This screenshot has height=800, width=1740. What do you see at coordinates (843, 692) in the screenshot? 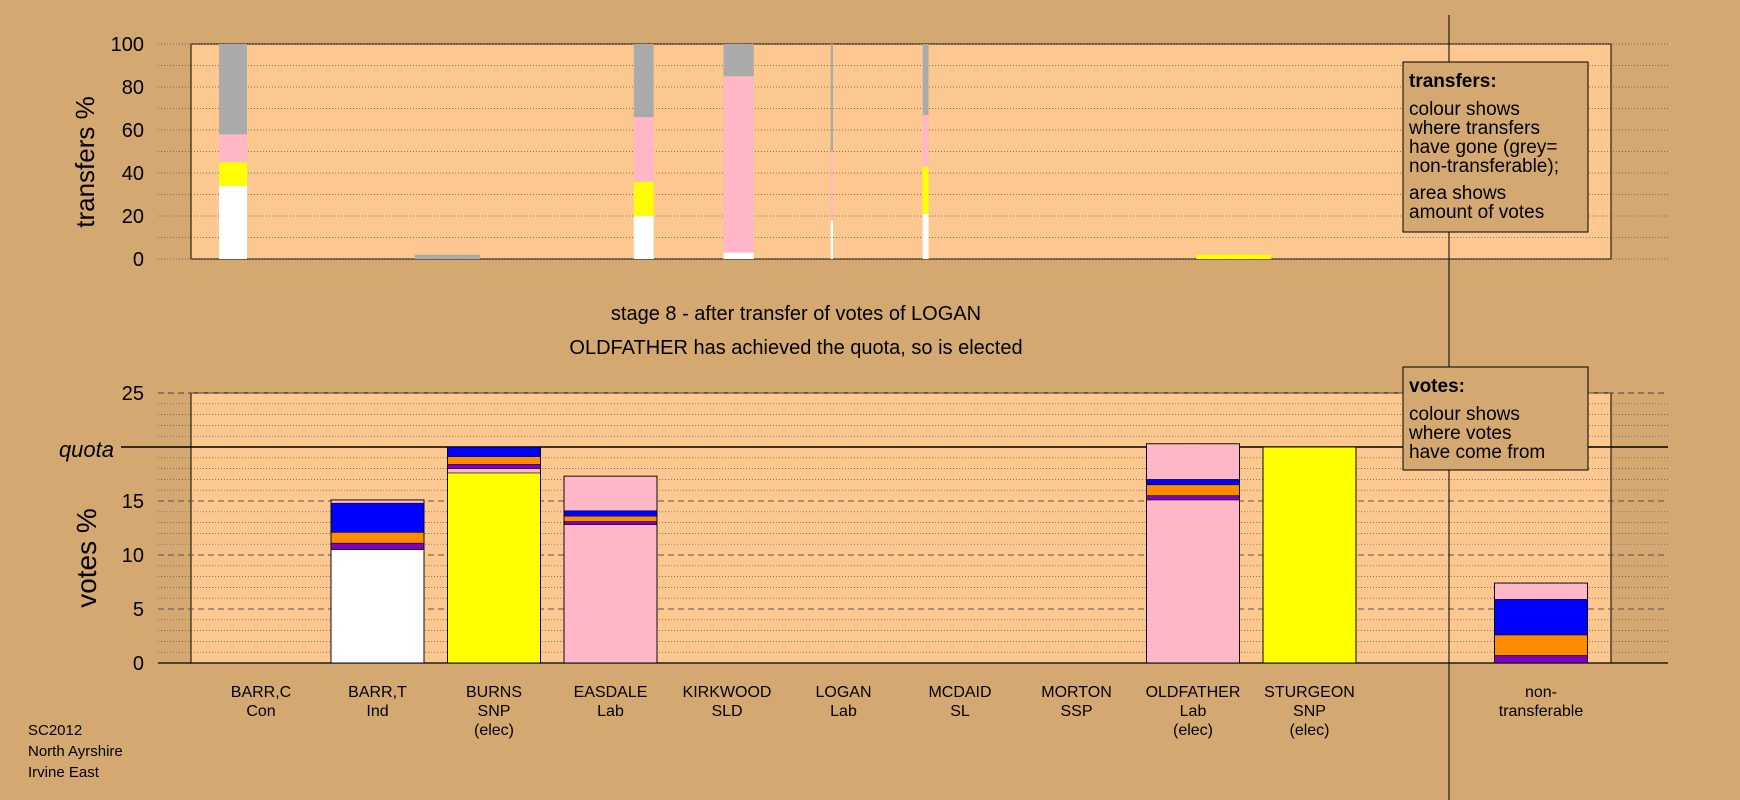
I see `candidate-label: LOGAN` at bounding box center [843, 692].